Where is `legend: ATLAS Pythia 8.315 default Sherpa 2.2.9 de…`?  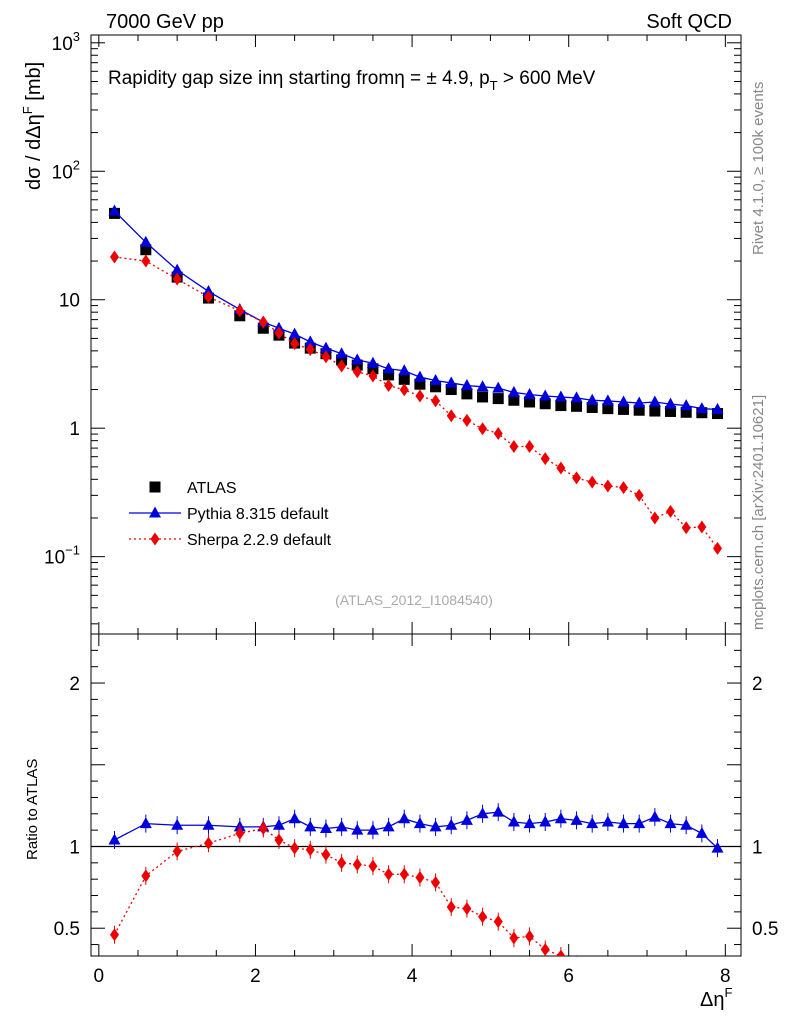
legend: ATLAS Pythia 8.315 default Sherpa 2.2.9 de… is located at coordinates (230, 514).